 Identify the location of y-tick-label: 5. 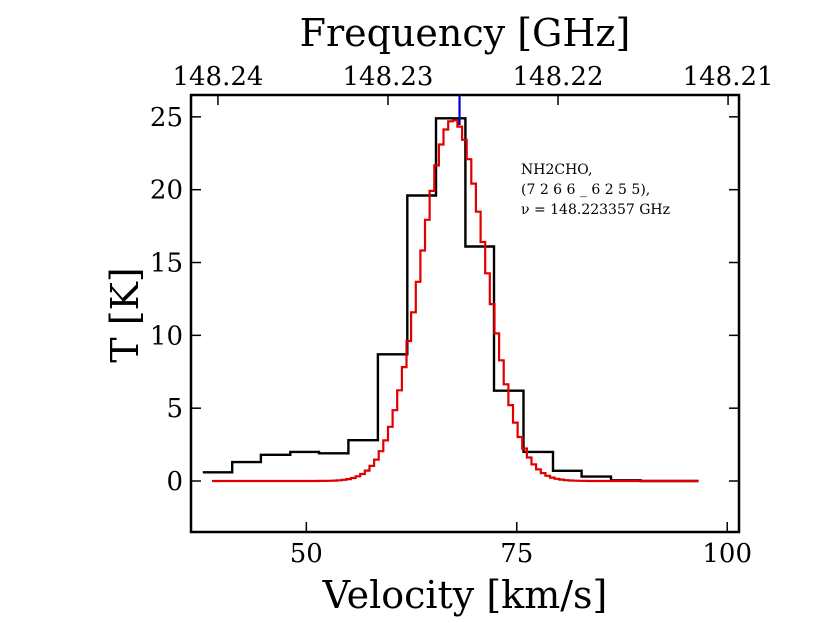
(174, 409).